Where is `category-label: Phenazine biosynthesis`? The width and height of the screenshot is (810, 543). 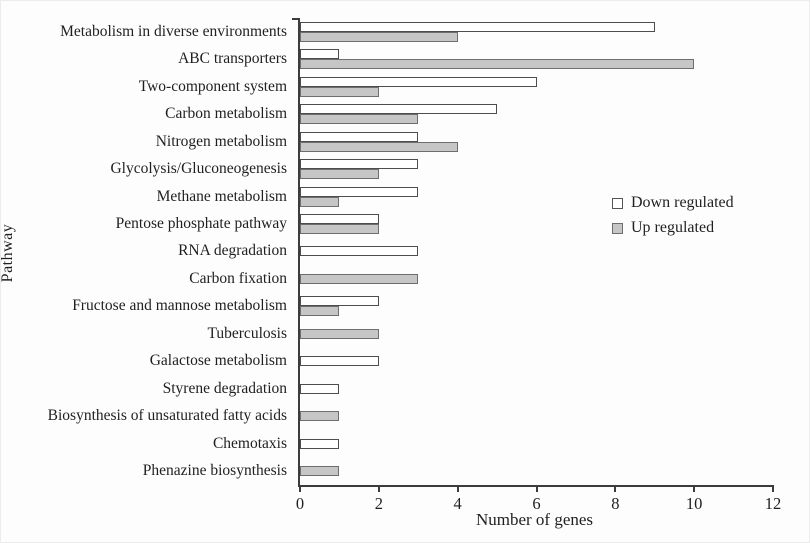
category-label: Phenazine biosynthesis is located at coordinates (214, 471).